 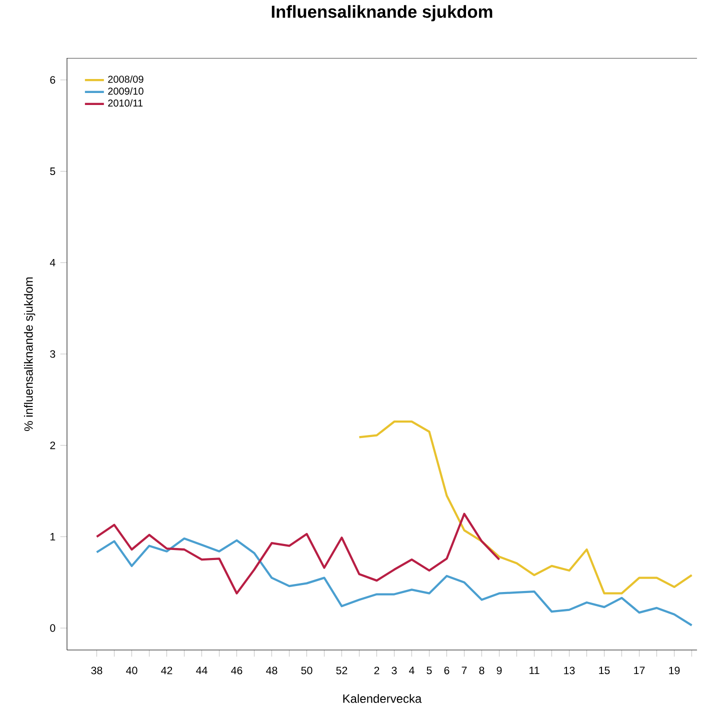 What do you see at coordinates (166, 670) in the screenshot?
I see `x-tick-label: 42` at bounding box center [166, 670].